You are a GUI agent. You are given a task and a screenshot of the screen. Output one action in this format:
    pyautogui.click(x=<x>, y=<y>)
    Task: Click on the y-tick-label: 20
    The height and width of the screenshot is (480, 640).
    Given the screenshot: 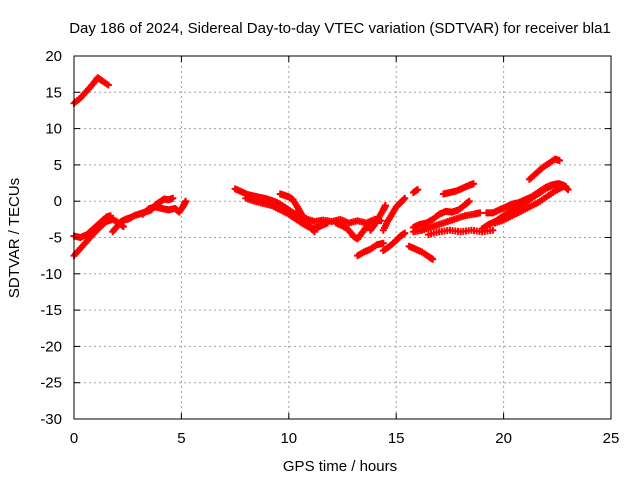 What is the action you would take?
    pyautogui.click(x=53, y=56)
    